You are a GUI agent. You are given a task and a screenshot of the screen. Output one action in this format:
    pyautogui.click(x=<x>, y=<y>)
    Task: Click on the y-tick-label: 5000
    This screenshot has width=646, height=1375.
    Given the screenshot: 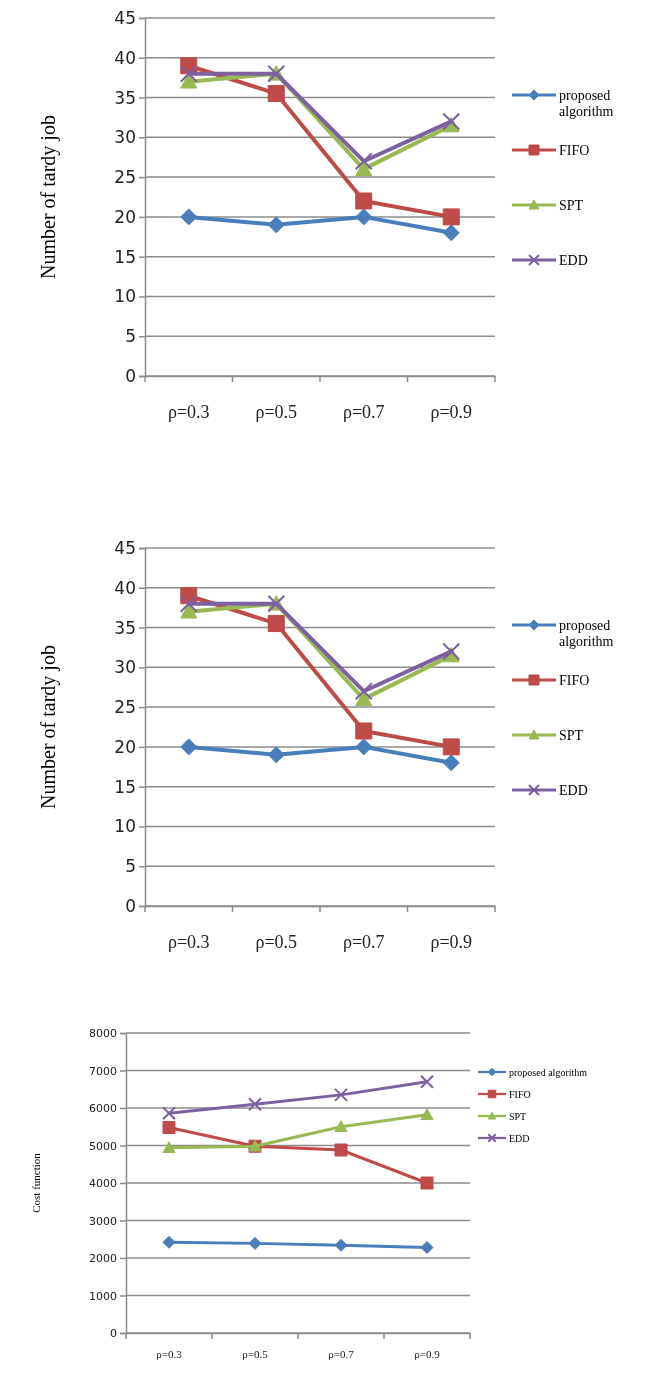 What is the action you would take?
    pyautogui.click(x=103, y=1146)
    